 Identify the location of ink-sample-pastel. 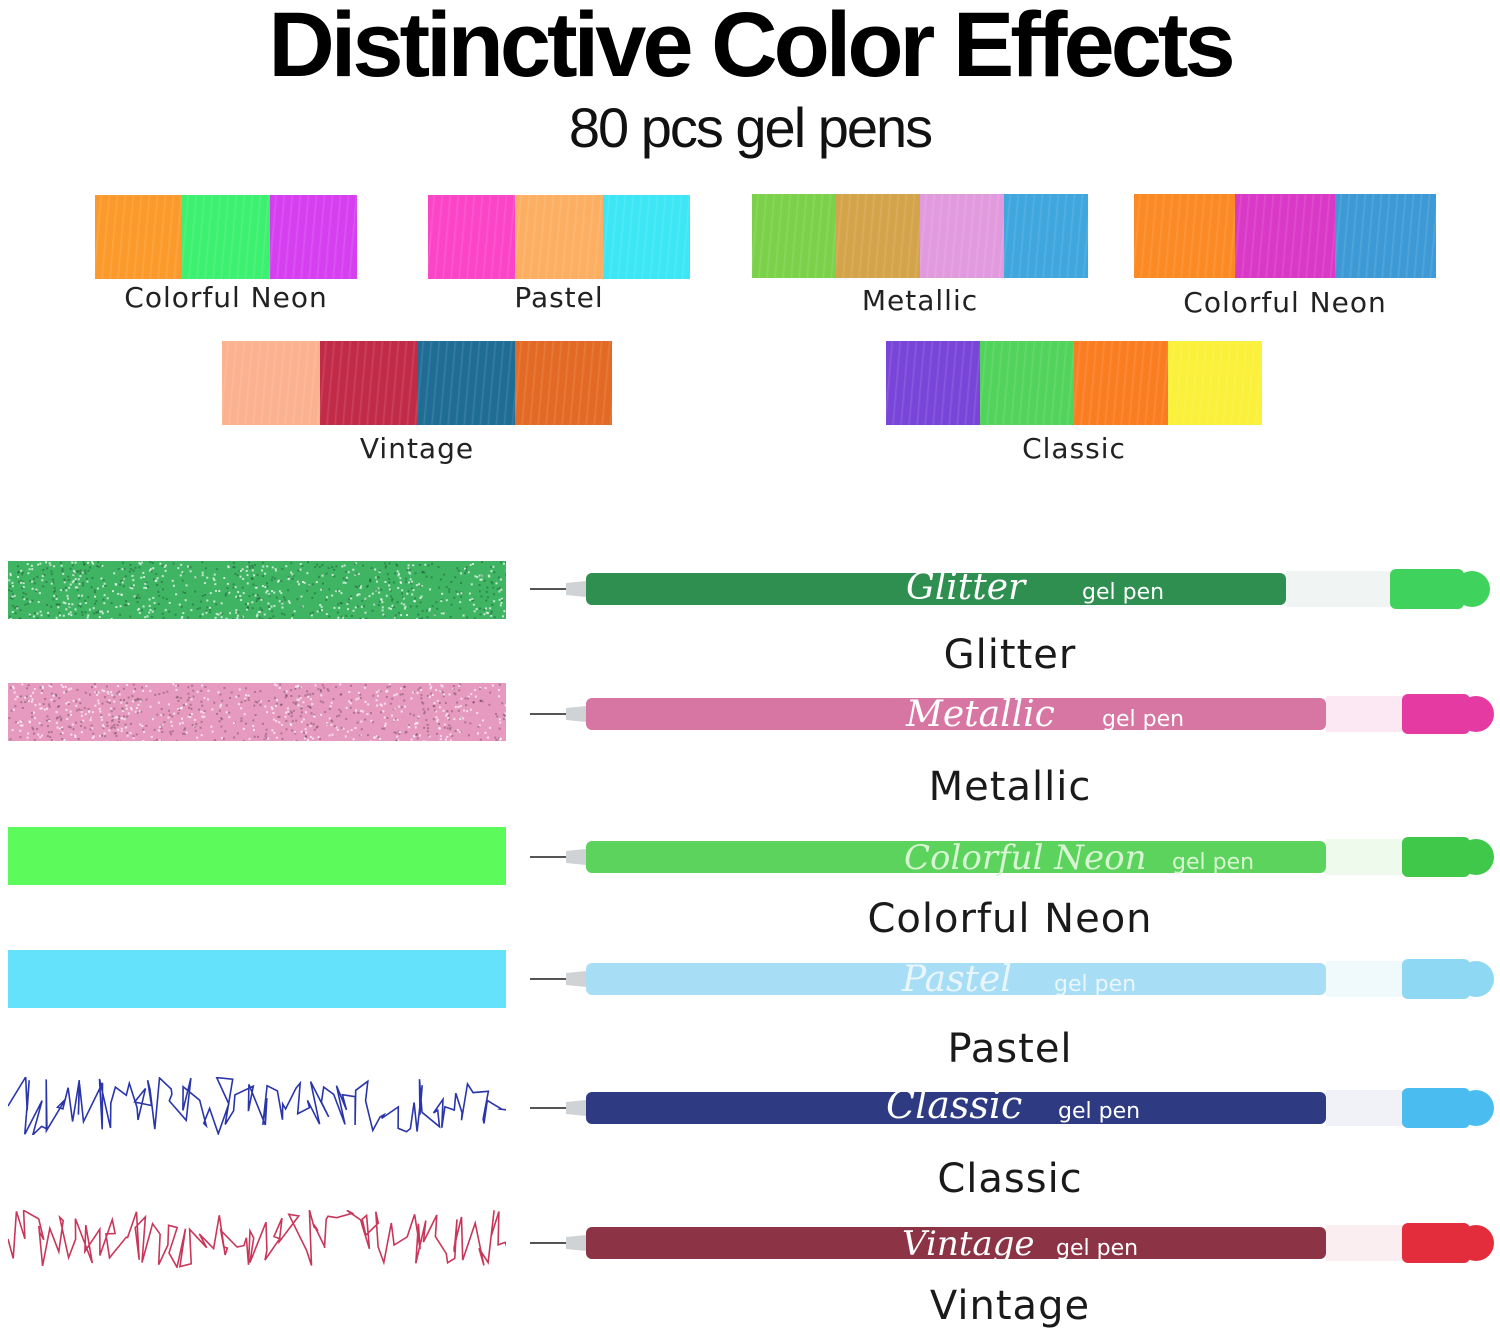
(257, 979).